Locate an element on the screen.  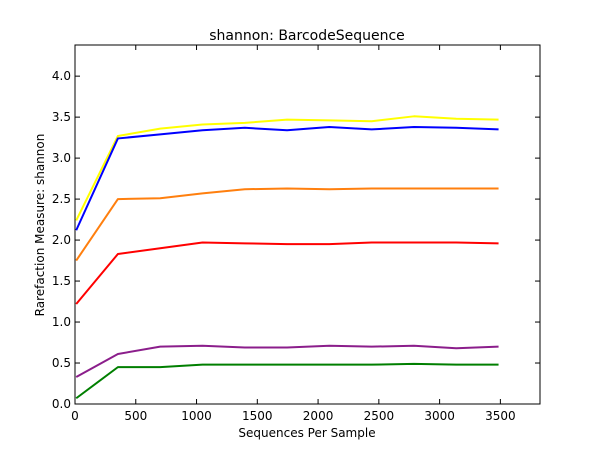
x-tick-label: 3500 is located at coordinates (500, 416).